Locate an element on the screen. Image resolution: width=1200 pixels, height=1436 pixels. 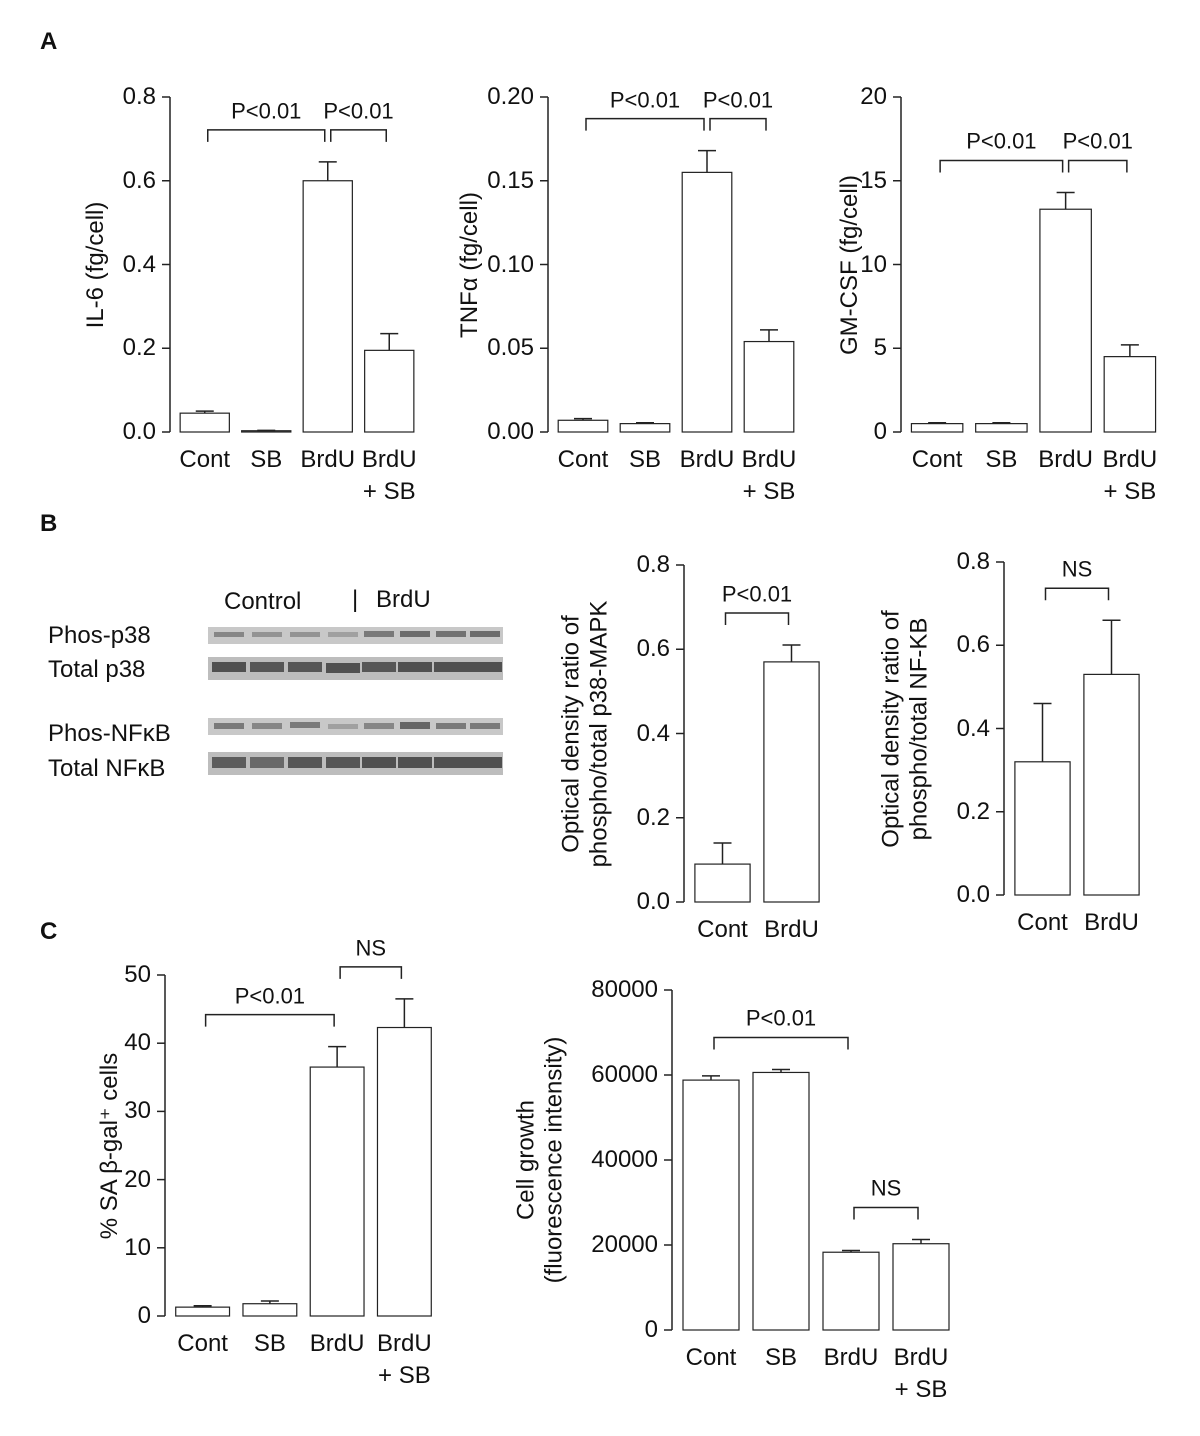
y-axis-label: IL-6 (fg/cell) is located at coordinates (96, 264).